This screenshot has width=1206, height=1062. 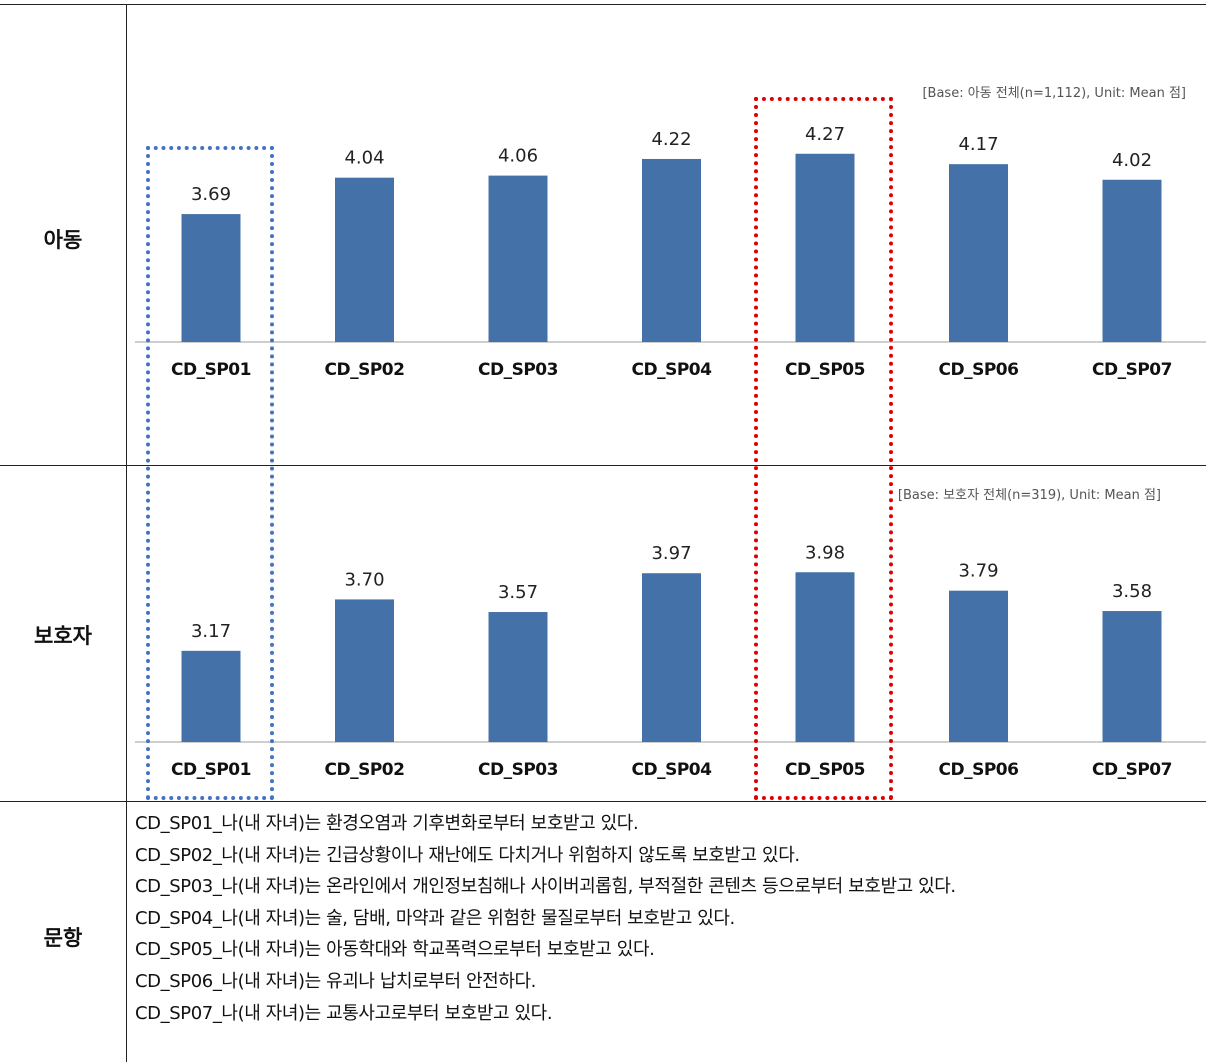 What do you see at coordinates (518, 370) in the screenshot?
I see `child-category-label-cd_sp03: CD_SP03` at bounding box center [518, 370].